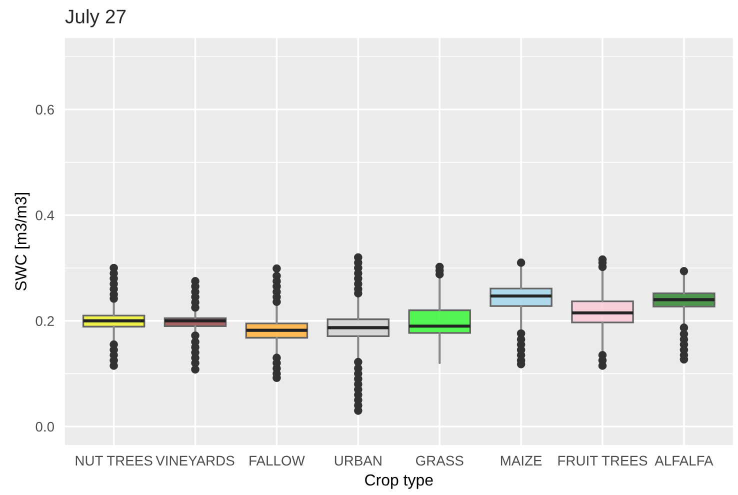 This screenshot has width=738, height=495. What do you see at coordinates (684, 461) in the screenshot?
I see `x-tick-label: ALFALFA` at bounding box center [684, 461].